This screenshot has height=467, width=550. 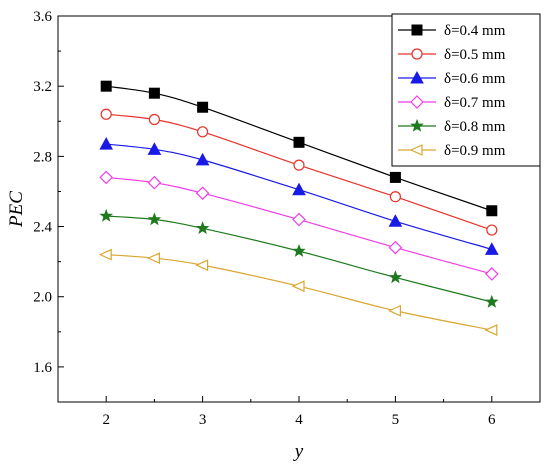 I want to click on legend-item: δ=0.4 mm, so click(x=452, y=31).